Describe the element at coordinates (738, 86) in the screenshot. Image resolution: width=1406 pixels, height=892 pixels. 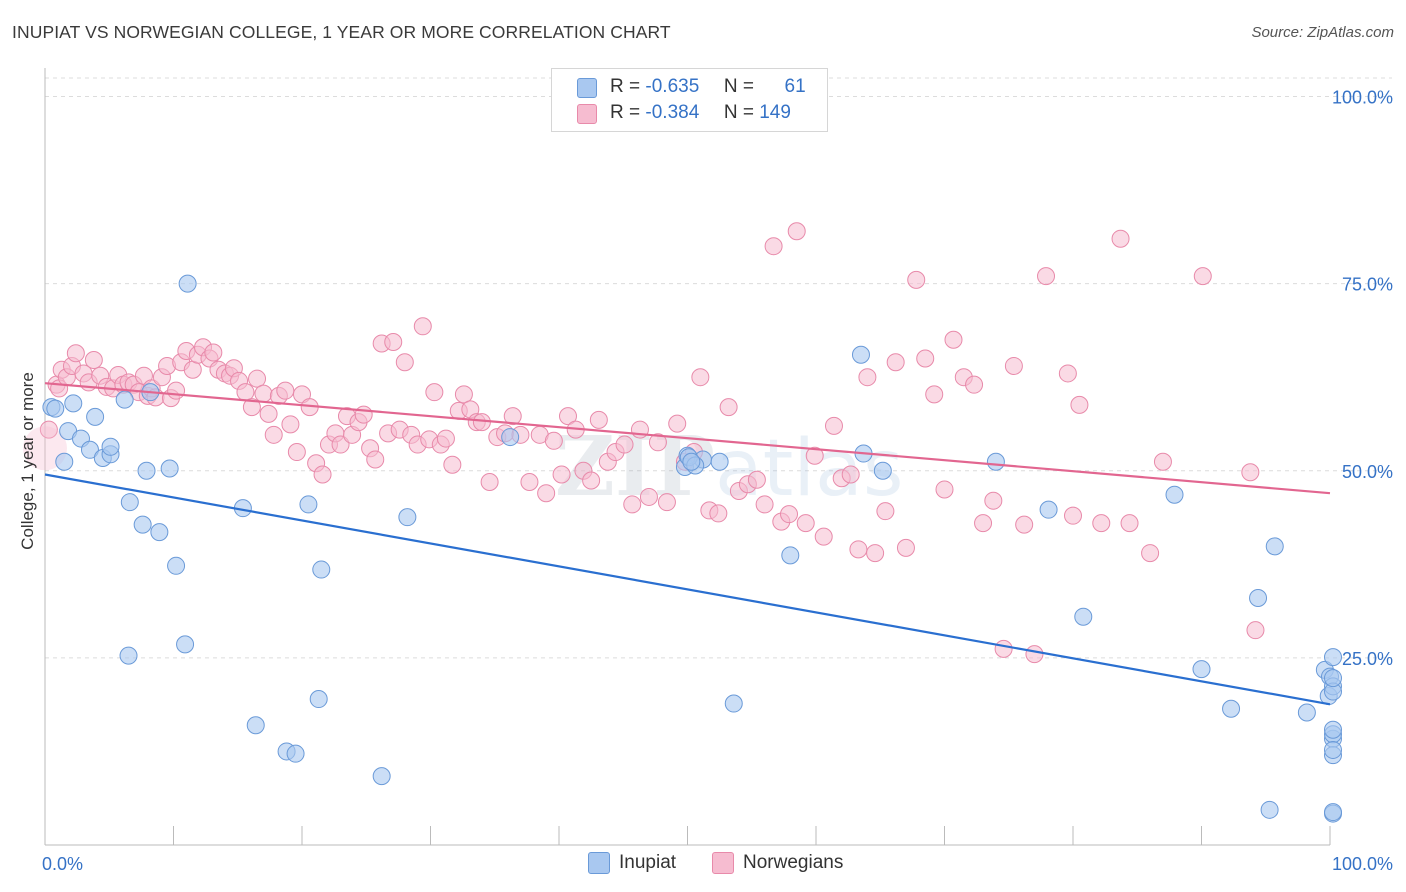
I see `inupiat-n-label: N =` at that location.